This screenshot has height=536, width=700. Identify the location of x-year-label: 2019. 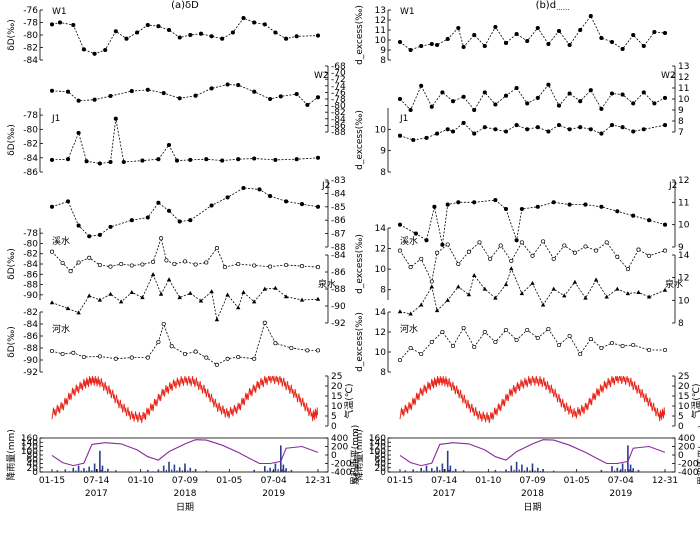
(273, 494).